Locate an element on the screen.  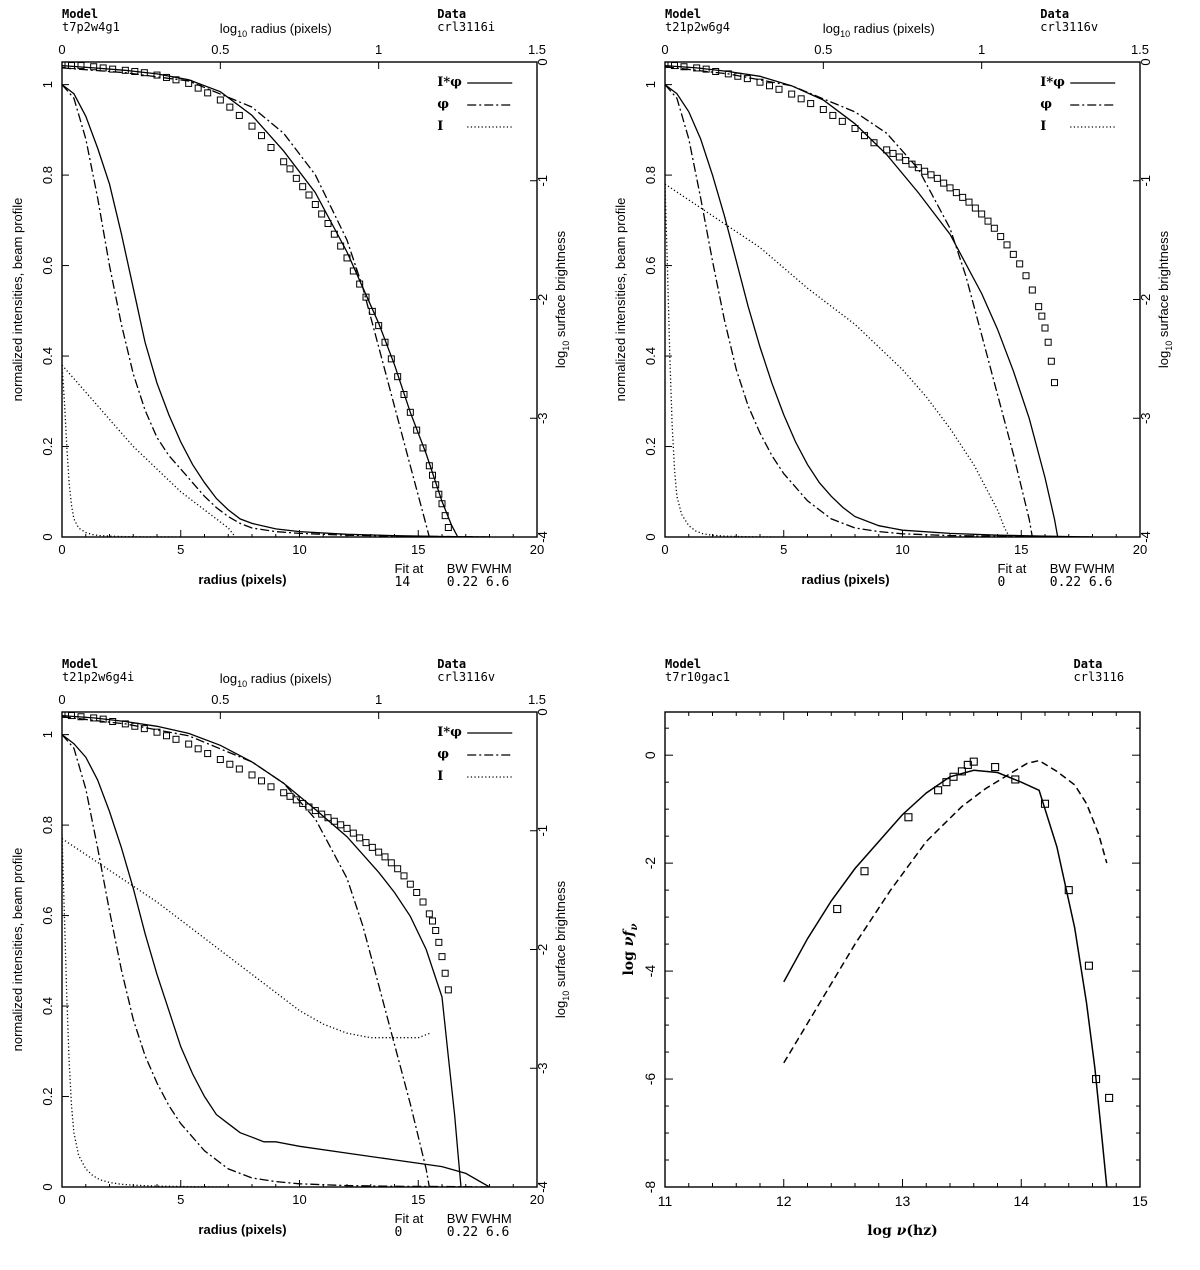
data-name: crl3116i is located at coordinates (466, 27).